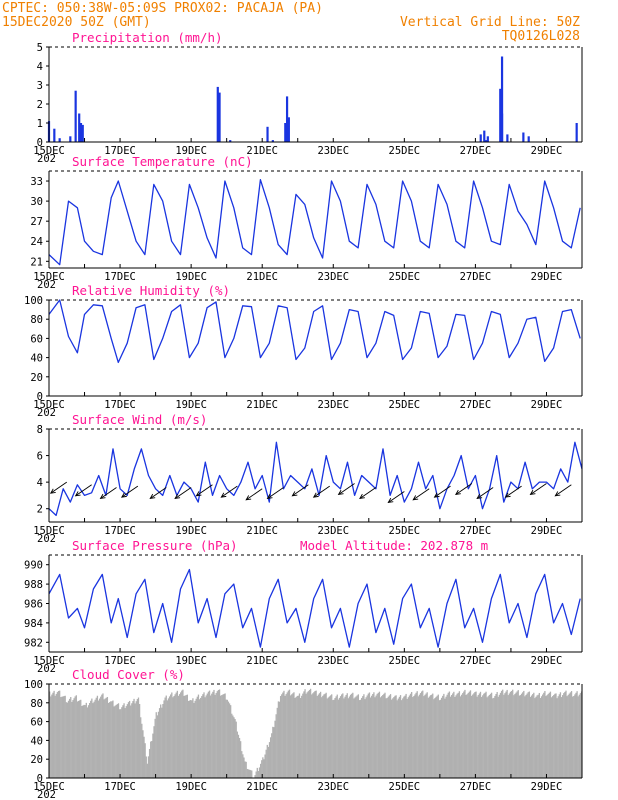 Image resolution: width=618 pixels, height=800 pixels. What do you see at coordinates (49, 531) in the screenshot?
I see `x-tick-label: 15DEC` at bounding box center [49, 531].